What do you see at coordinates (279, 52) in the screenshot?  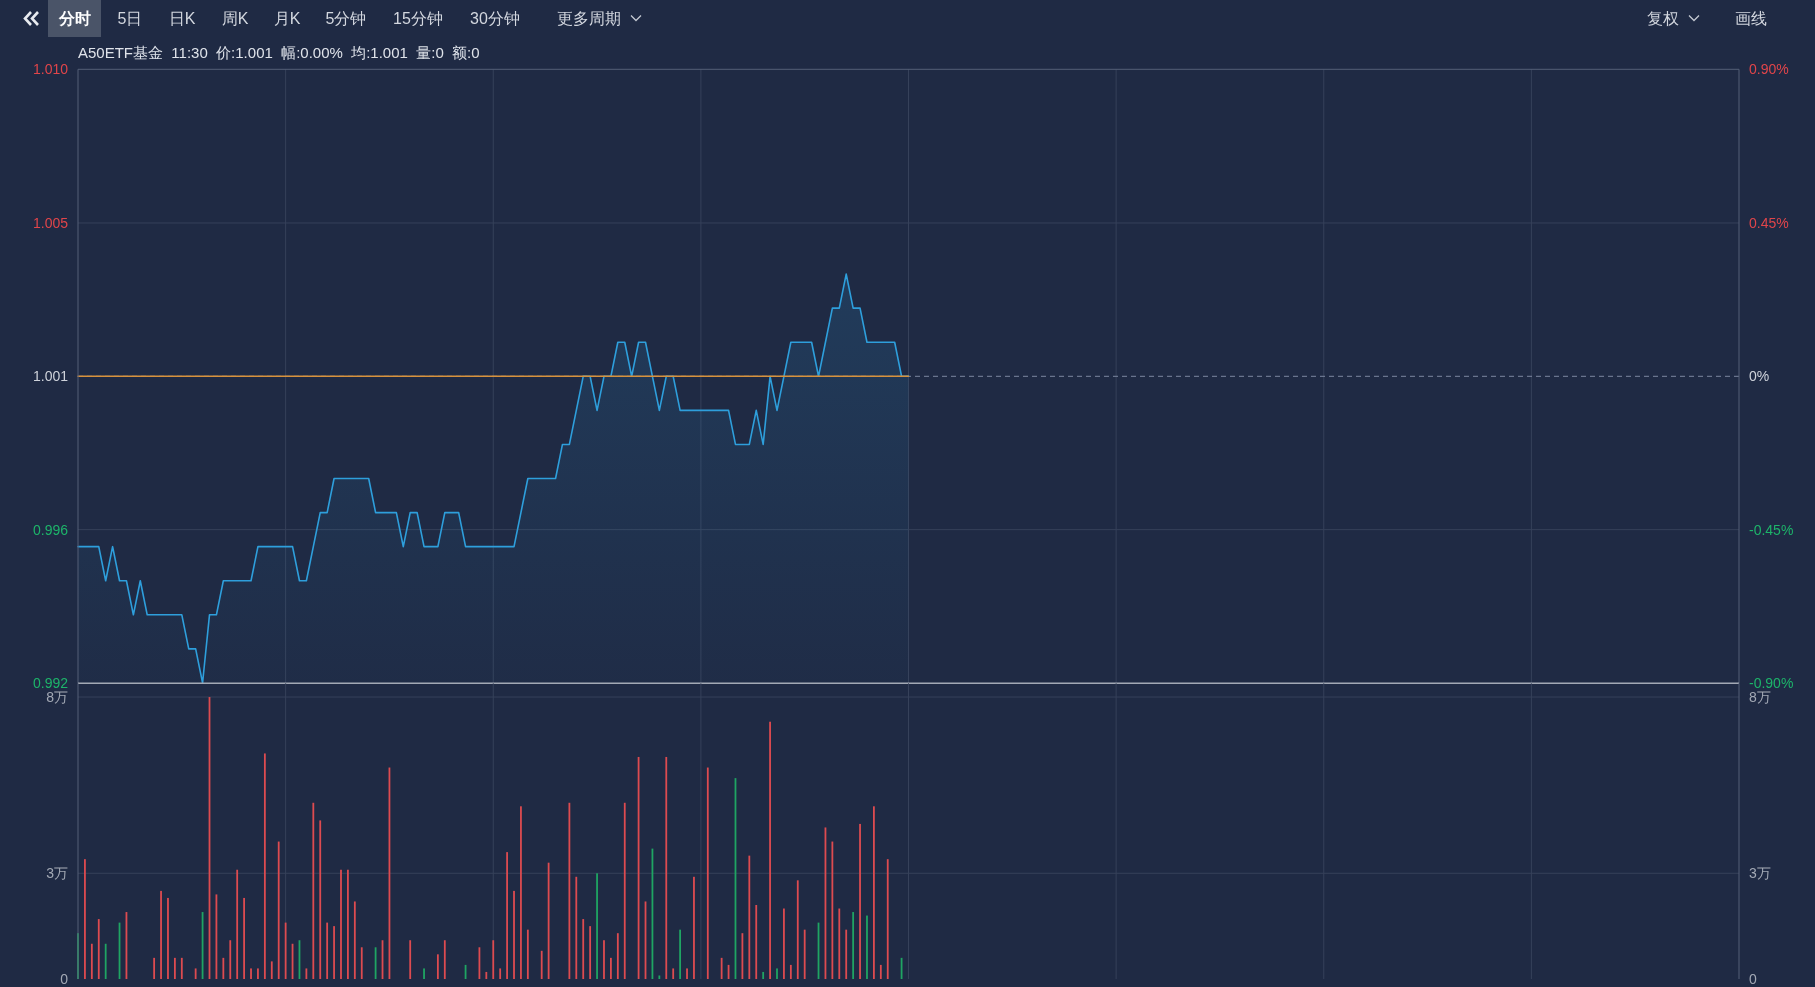 I see `subtitle: A50ETF基金 11:30 价:1.001 幅:0.00% 均:1.001 量:0 额:0` at bounding box center [279, 52].